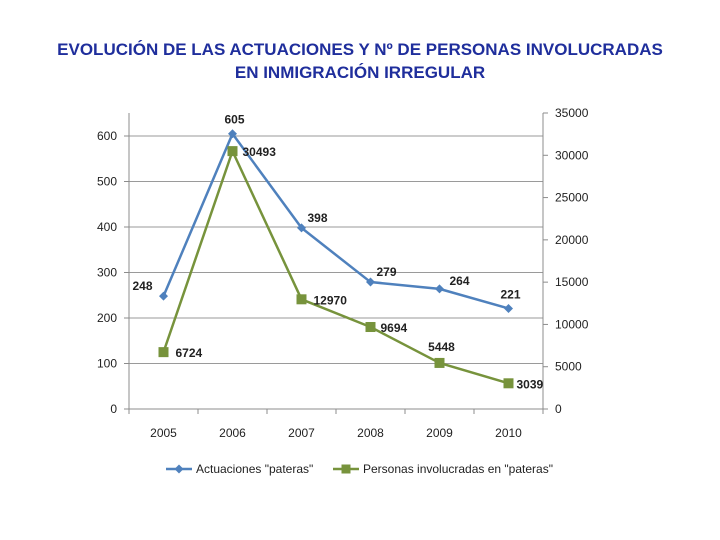 Image resolution: width=720 pixels, height=540 pixels. I want to click on x-tick-label: 2010, so click(508, 433).